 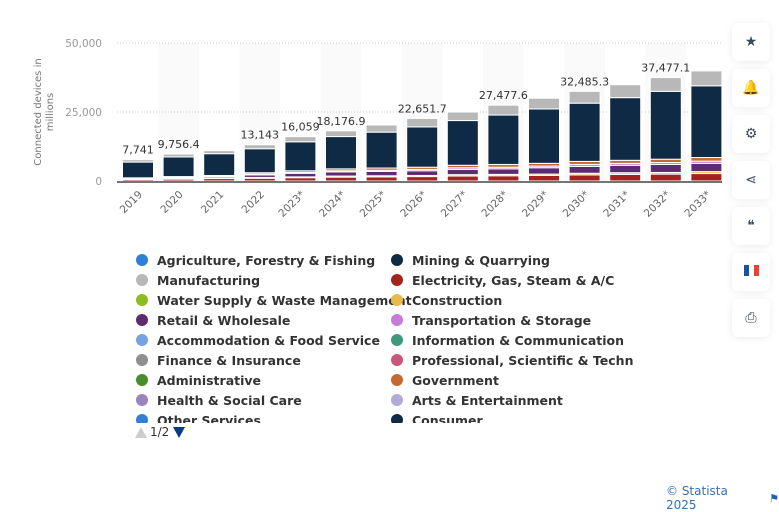 I want to click on x-tick-label: 2020, so click(x=171, y=202).